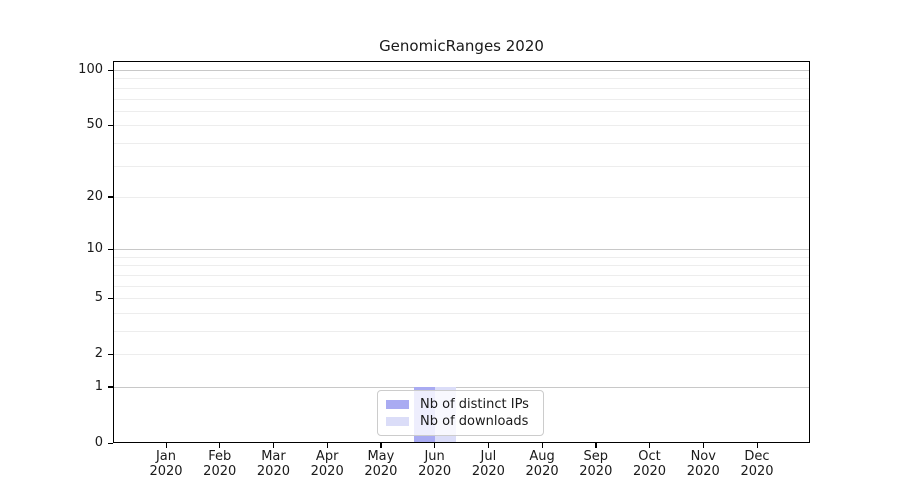 The width and height of the screenshot is (900, 500). I want to click on y-tick-label-20: 20, so click(94, 196).